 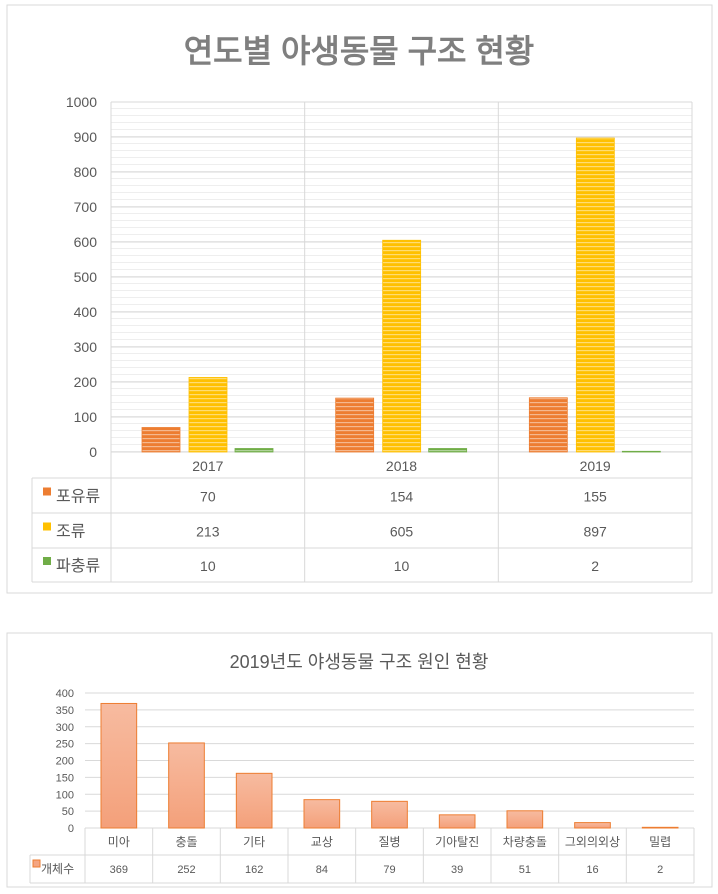 What do you see at coordinates (68, 812) in the screenshot?
I see `y-tick-label: 50` at bounding box center [68, 812].